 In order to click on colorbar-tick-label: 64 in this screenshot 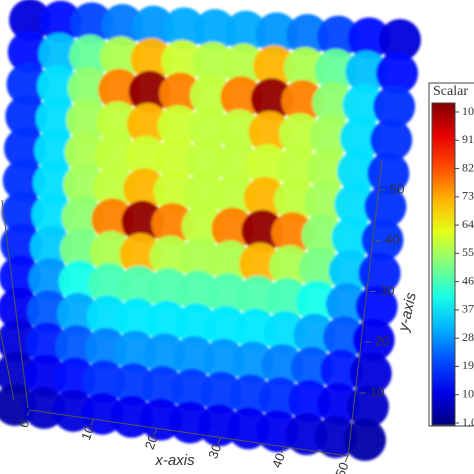, I will do `click(468, 224)`.